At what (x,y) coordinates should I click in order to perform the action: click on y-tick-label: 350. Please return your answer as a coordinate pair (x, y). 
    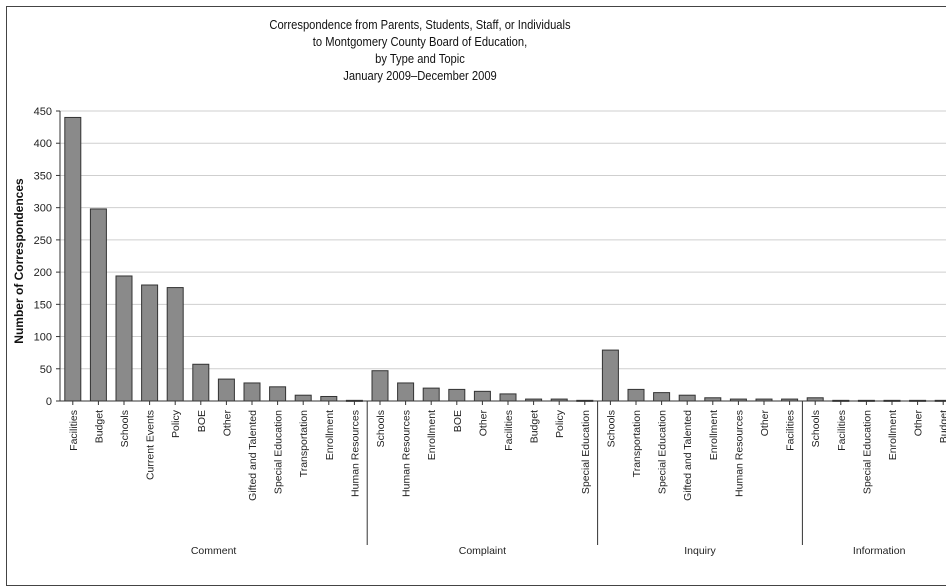
    Looking at the image, I should click on (43, 176).